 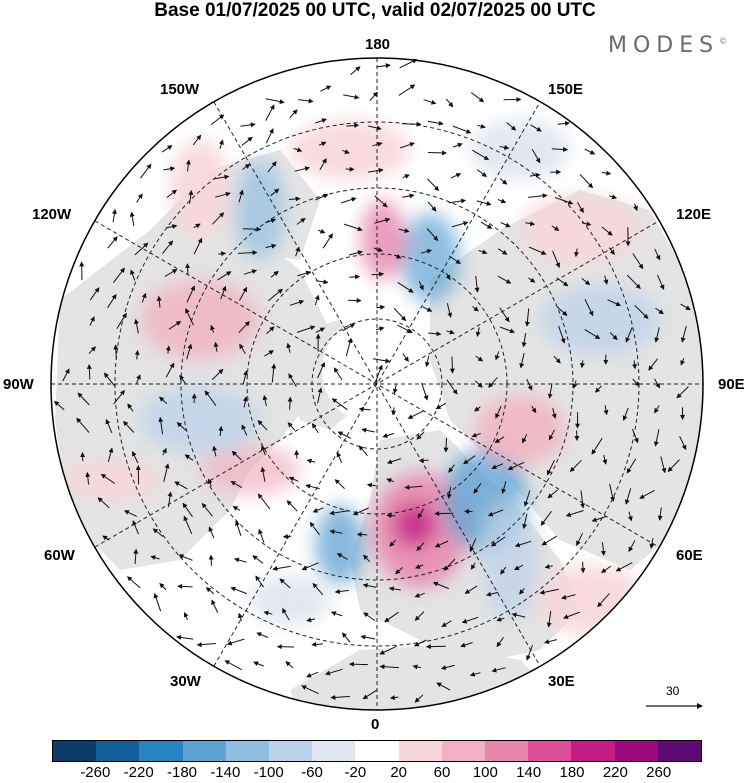 I want to click on label-30w: 30W, so click(x=185, y=681).